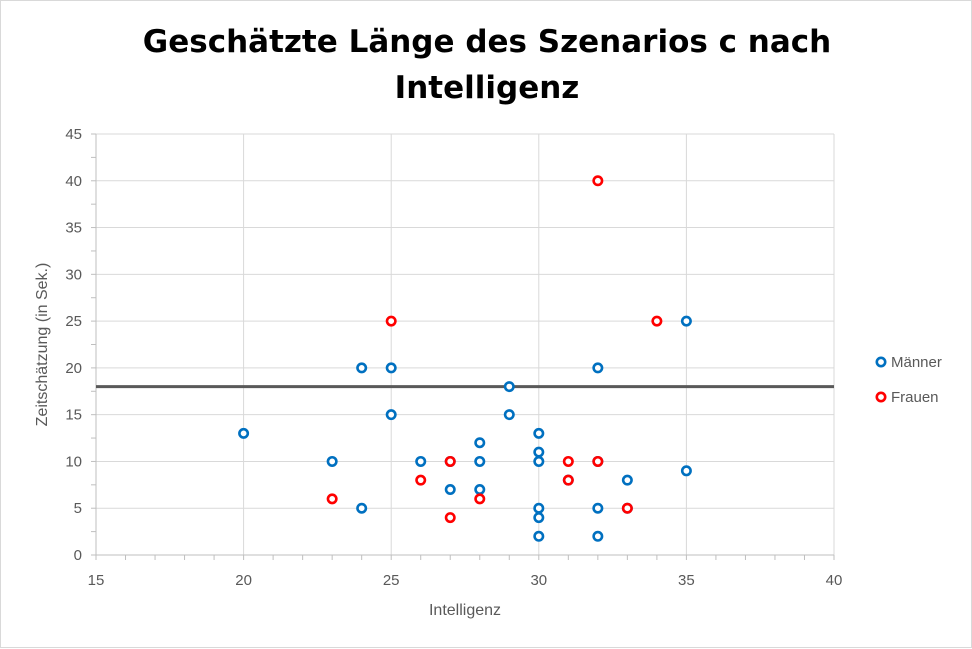 This screenshot has height=649, width=972. What do you see at coordinates (78, 508) in the screenshot?
I see `y-tick-label: 5` at bounding box center [78, 508].